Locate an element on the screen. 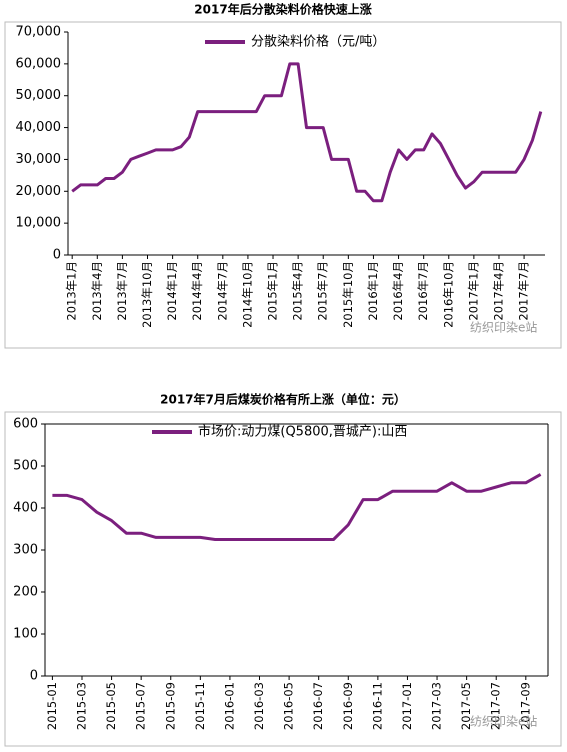  x-tick-label: 2014年10月 is located at coordinates (247, 294).